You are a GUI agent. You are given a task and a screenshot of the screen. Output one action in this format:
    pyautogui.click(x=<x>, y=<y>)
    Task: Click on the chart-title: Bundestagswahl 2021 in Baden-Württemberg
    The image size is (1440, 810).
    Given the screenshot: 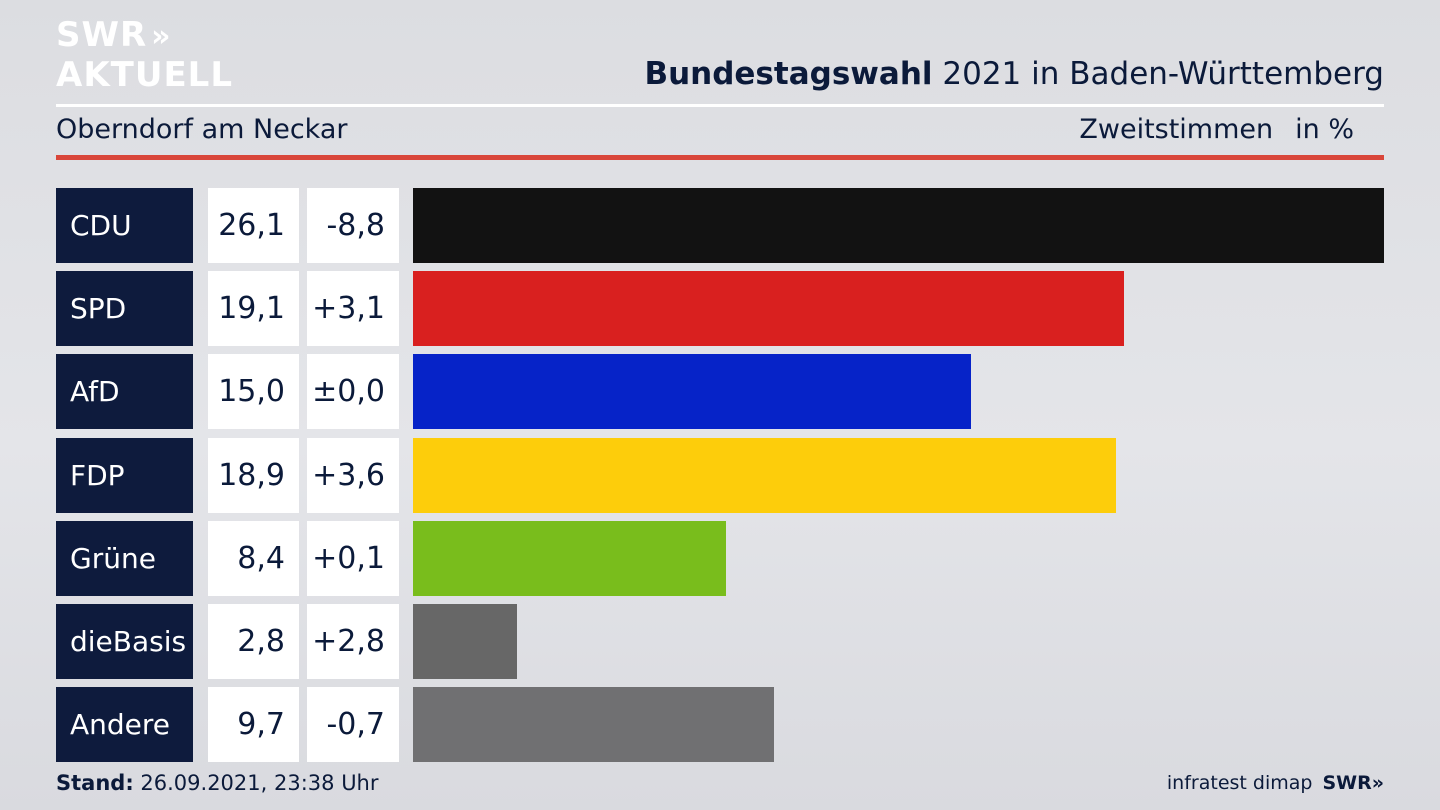 What is the action you would take?
    pyautogui.click(x=1014, y=74)
    